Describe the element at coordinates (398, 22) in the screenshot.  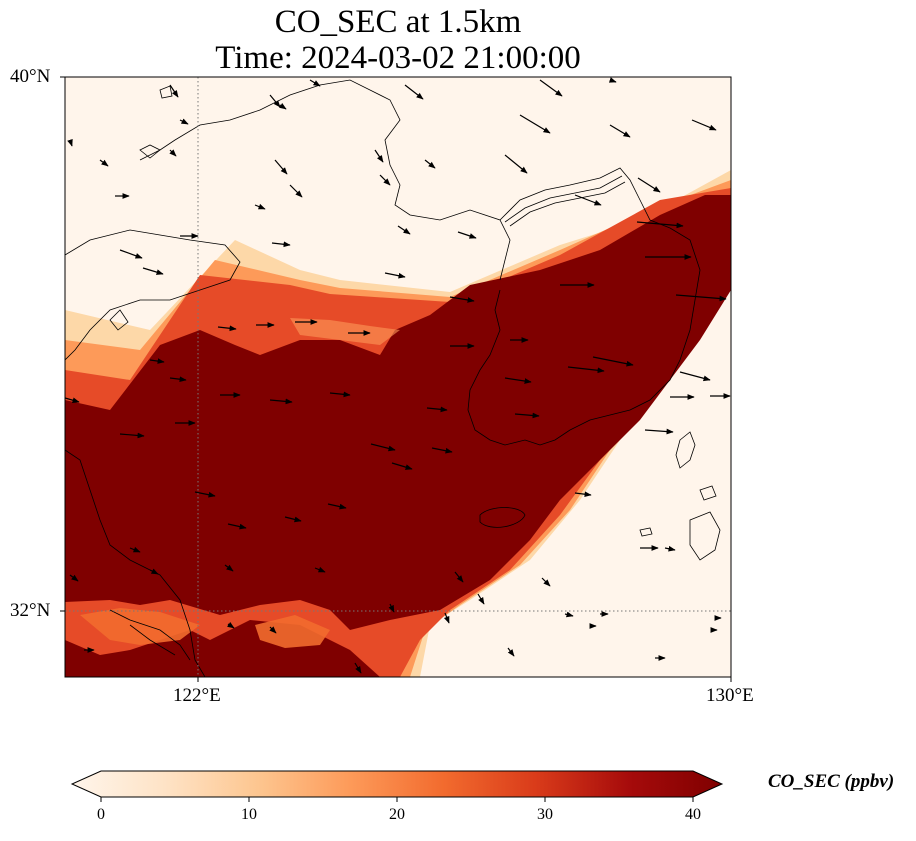
I see `plot-title-line1: CO_SEC at 1.5km` at that location.